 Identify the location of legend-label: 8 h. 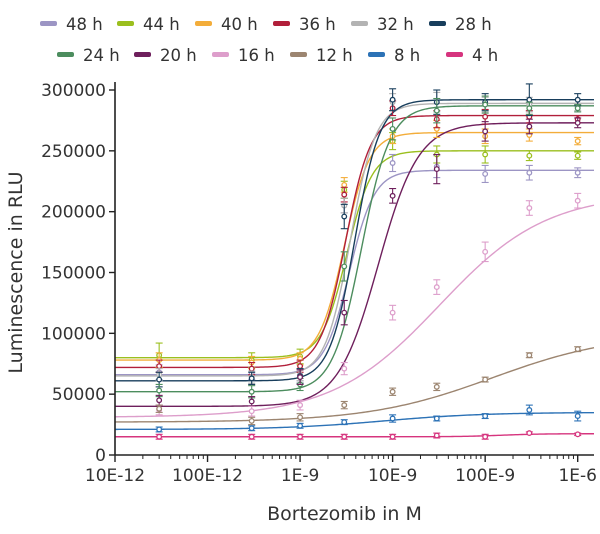
(407, 55).